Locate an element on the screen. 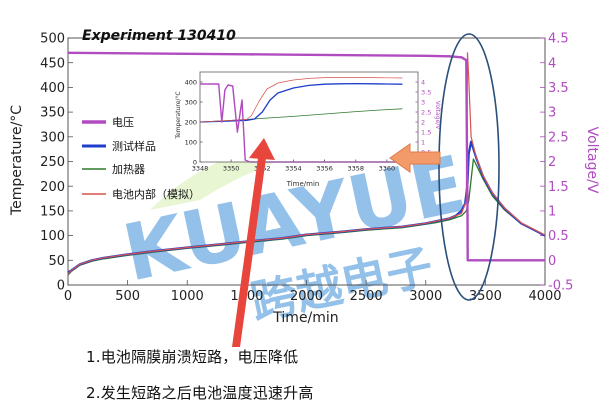  red-arrow-icon is located at coordinates (253, 242).